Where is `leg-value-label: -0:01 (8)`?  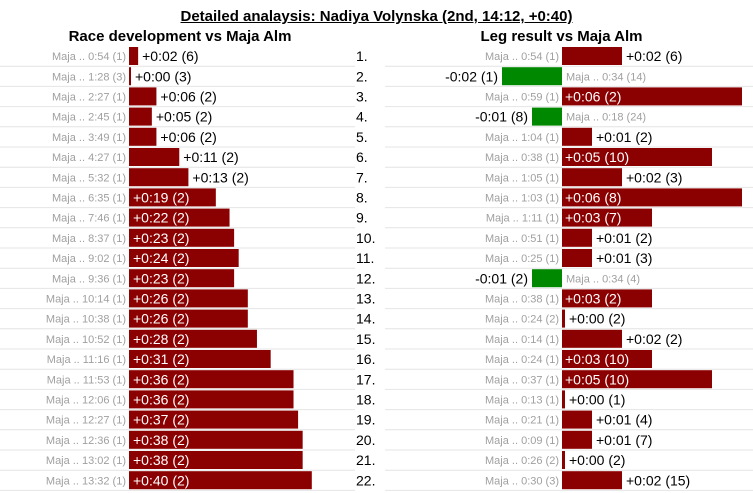
leg-value-label: -0:01 (8) is located at coordinates (501, 117).